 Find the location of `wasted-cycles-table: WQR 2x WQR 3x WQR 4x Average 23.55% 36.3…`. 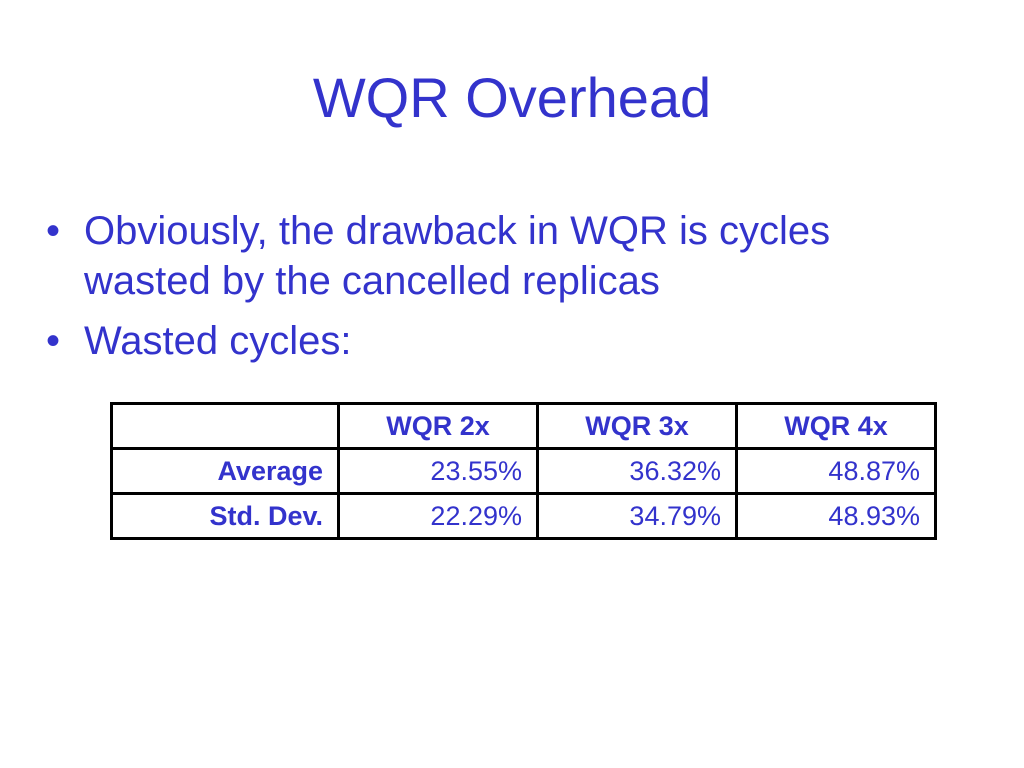

wasted-cycles-table: WQR 2x WQR 3x WQR 4x Average 23.55% 36.3… is located at coordinates (523, 471).